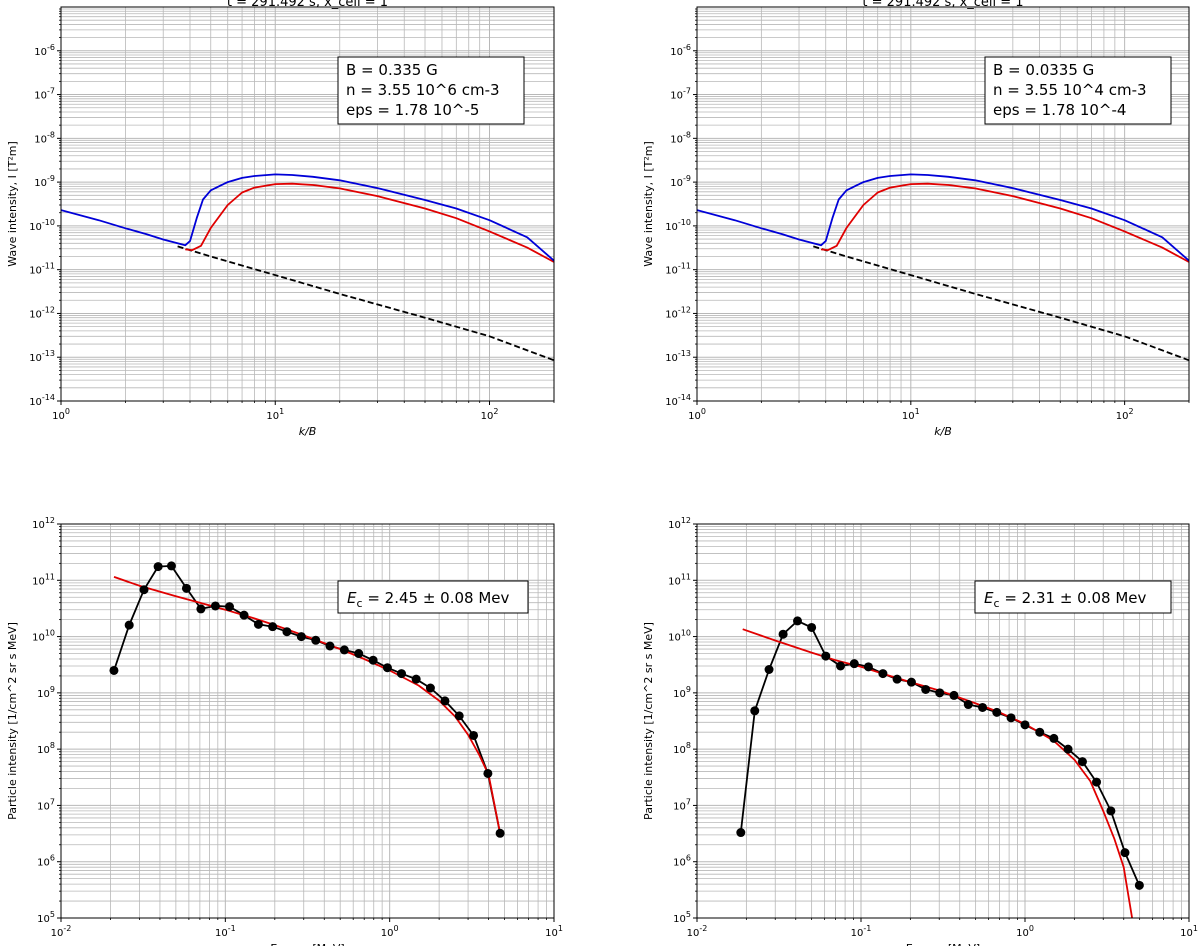  What do you see at coordinates (423, 90) in the screenshot?
I see `annotation-line: n = 3.55 10^6 cm-3` at bounding box center [423, 90].